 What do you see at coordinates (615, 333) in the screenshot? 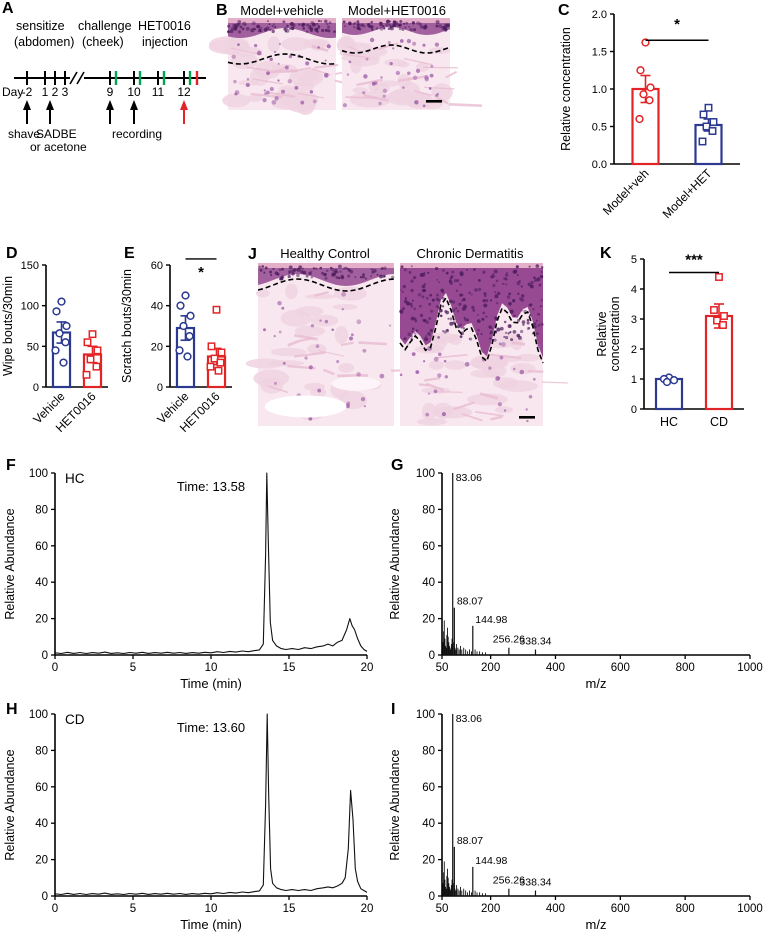
I see `svg-text: concentration` at bounding box center [615, 333].